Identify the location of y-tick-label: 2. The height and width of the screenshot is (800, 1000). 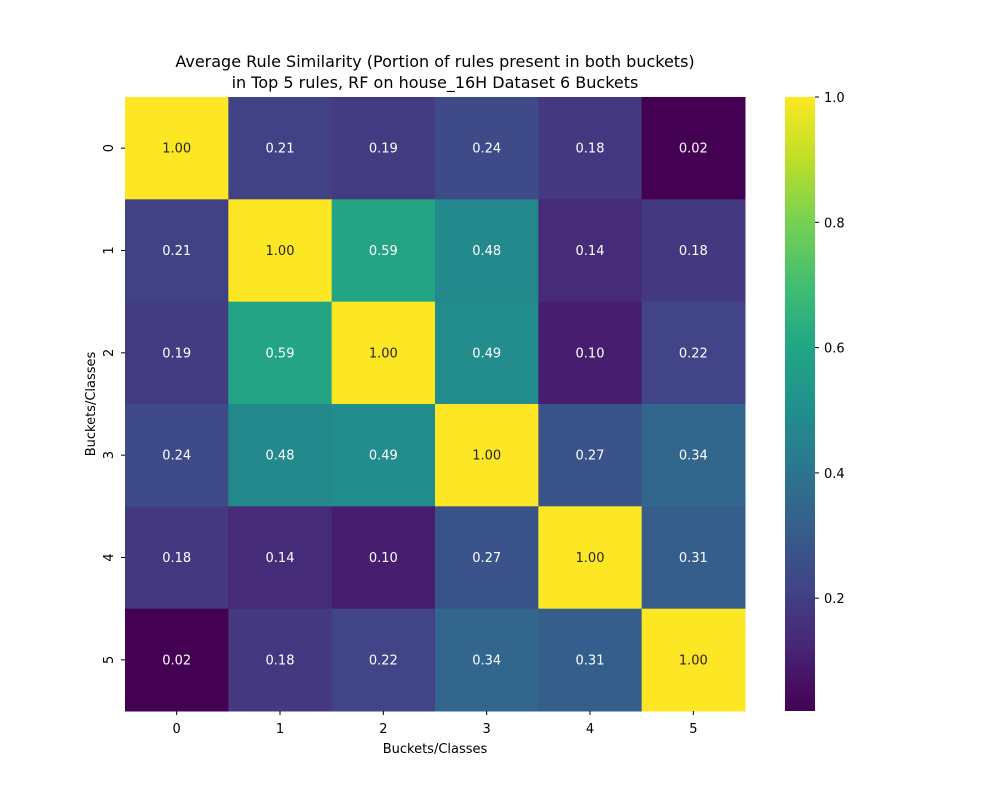
(109, 353).